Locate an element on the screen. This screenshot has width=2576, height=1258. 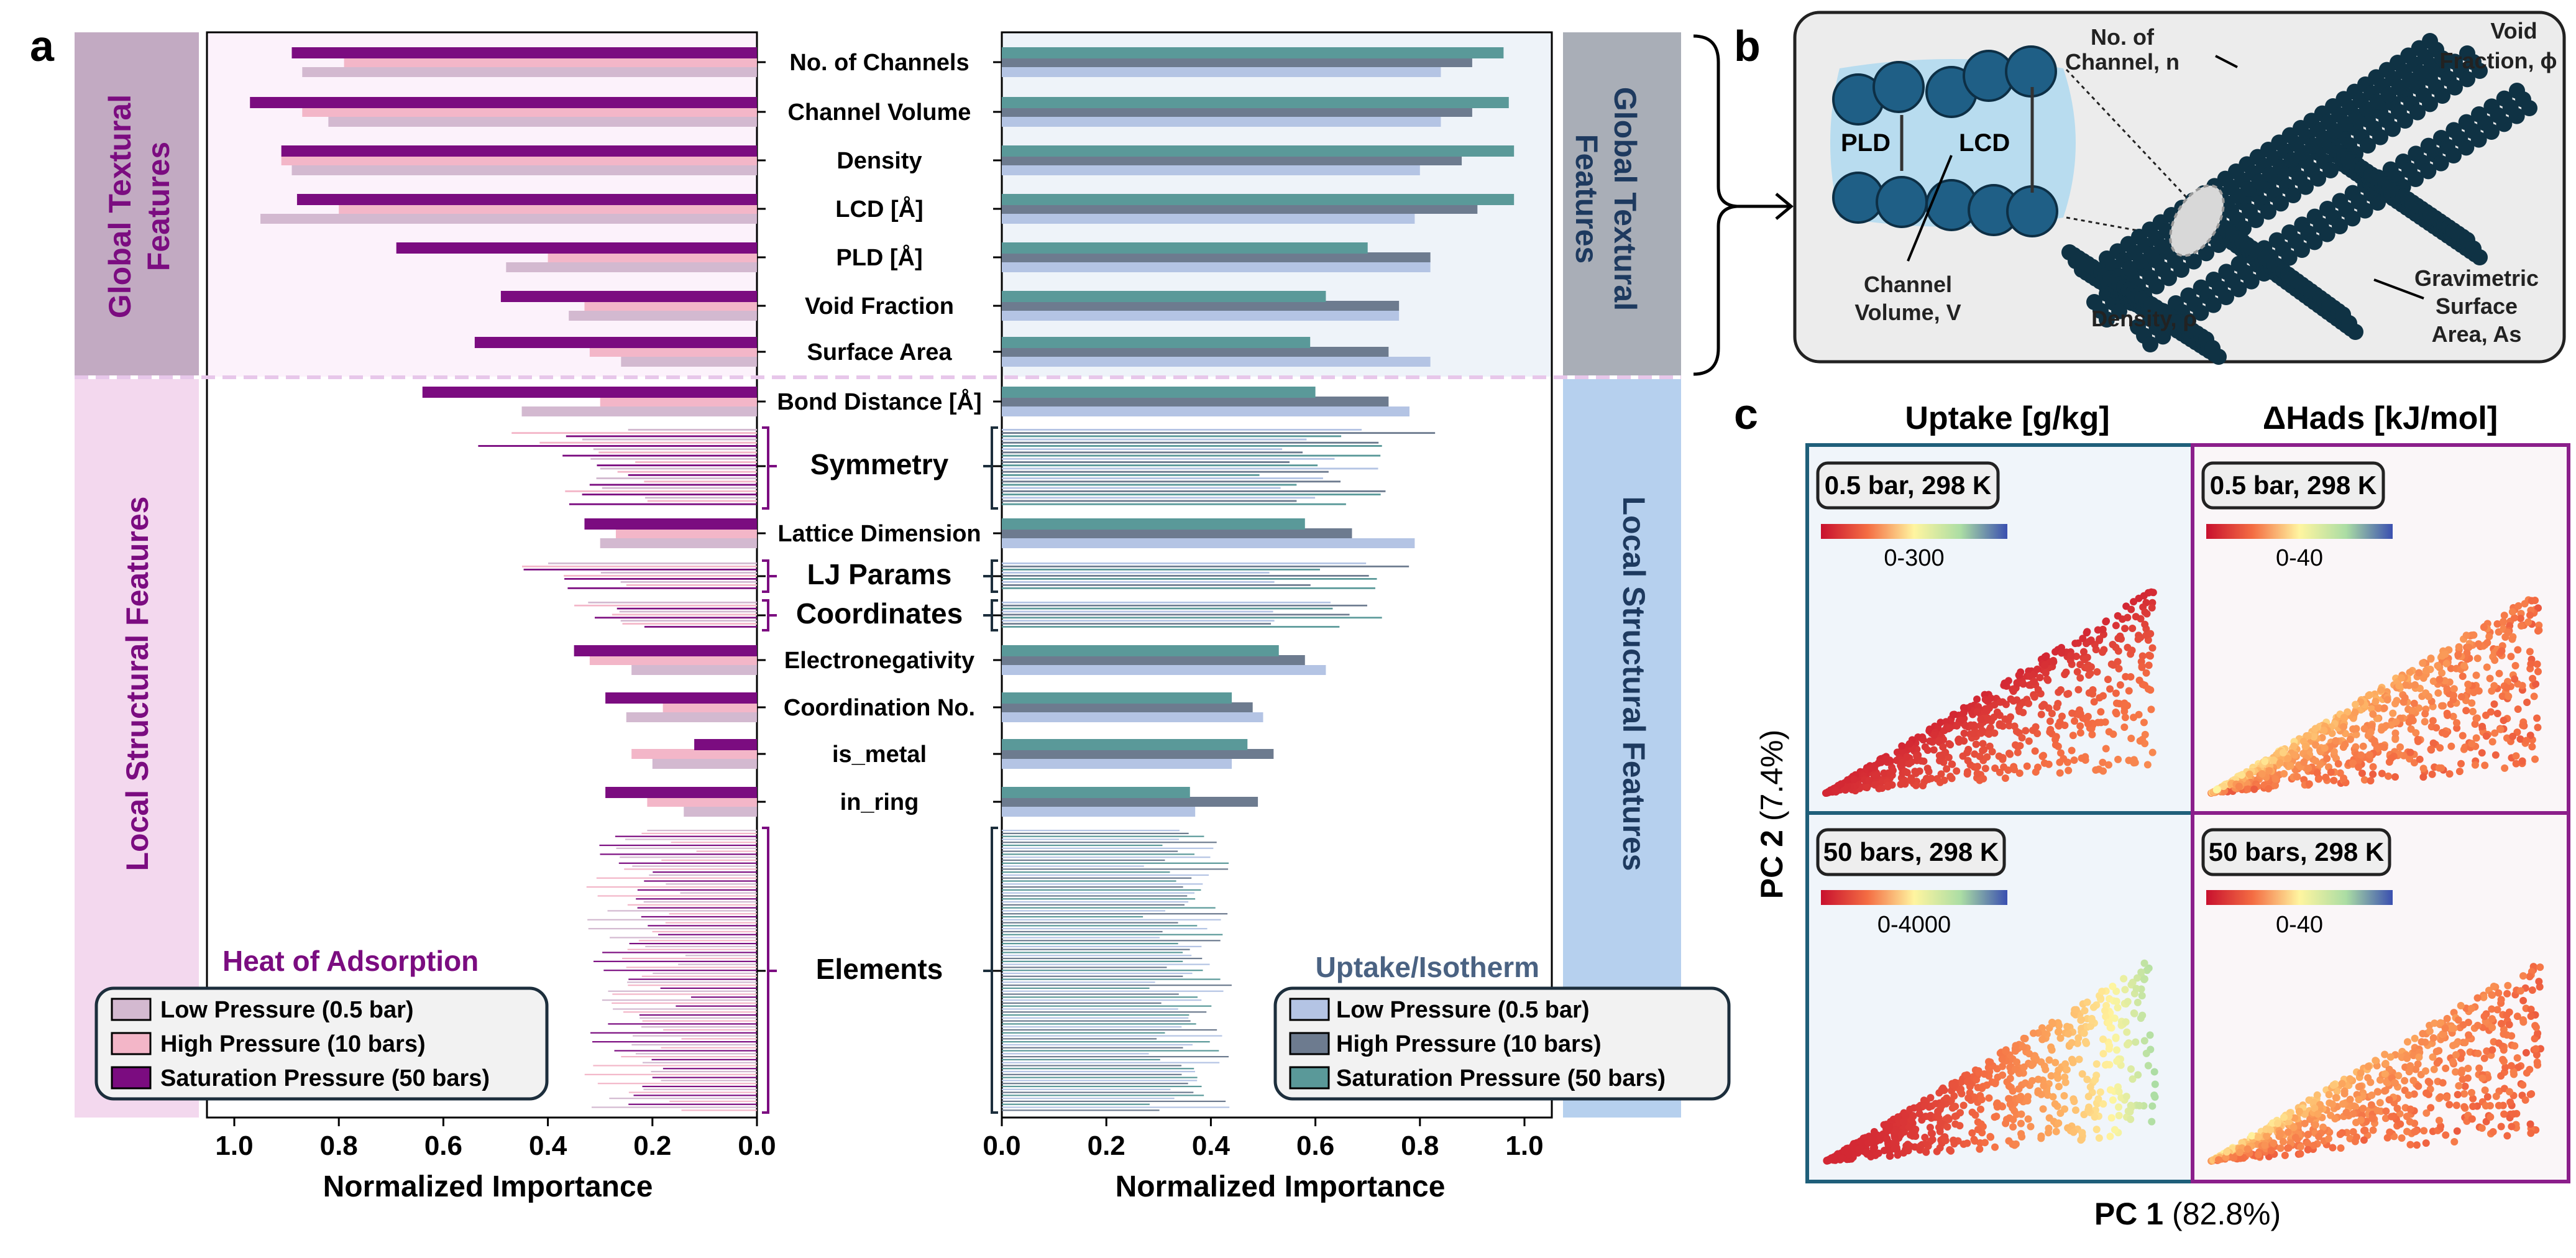
uptake-bar-1-s2 is located at coordinates (1255, 102).